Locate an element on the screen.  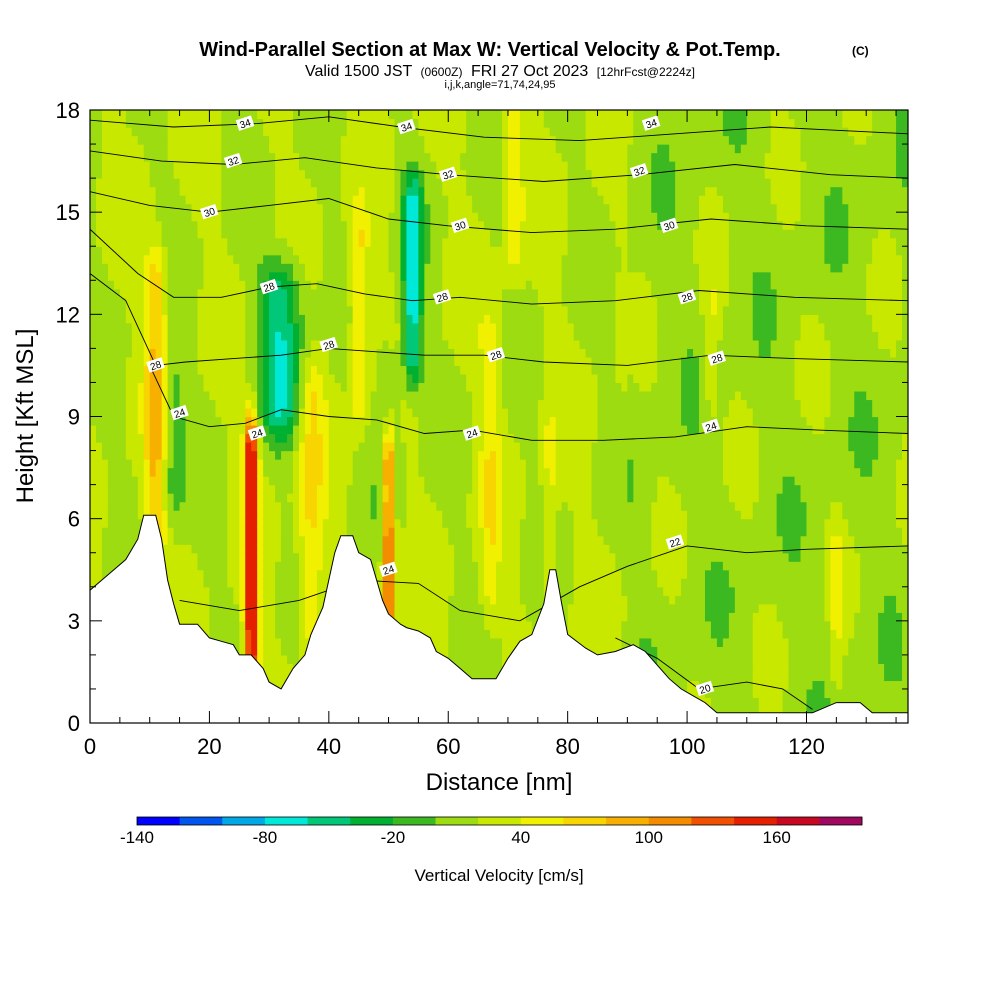
valid-prefix: Valid 1500 JST is located at coordinates (359, 71).